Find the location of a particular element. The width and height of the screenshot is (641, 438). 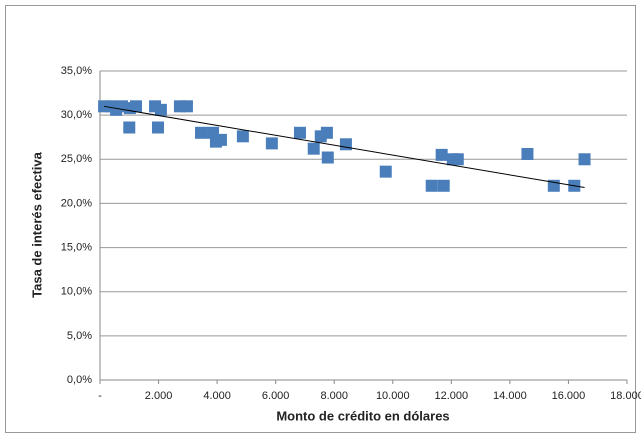

trendline is located at coordinates (344, 147).